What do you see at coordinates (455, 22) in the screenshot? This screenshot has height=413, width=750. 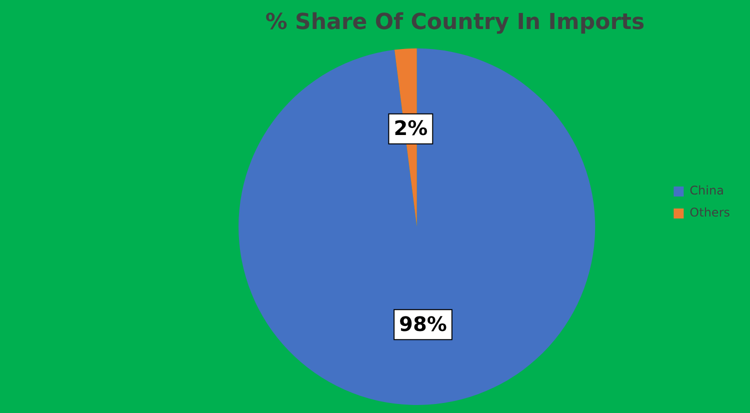 I see `chart-title: % Share Of Country In Imports` at bounding box center [455, 22].